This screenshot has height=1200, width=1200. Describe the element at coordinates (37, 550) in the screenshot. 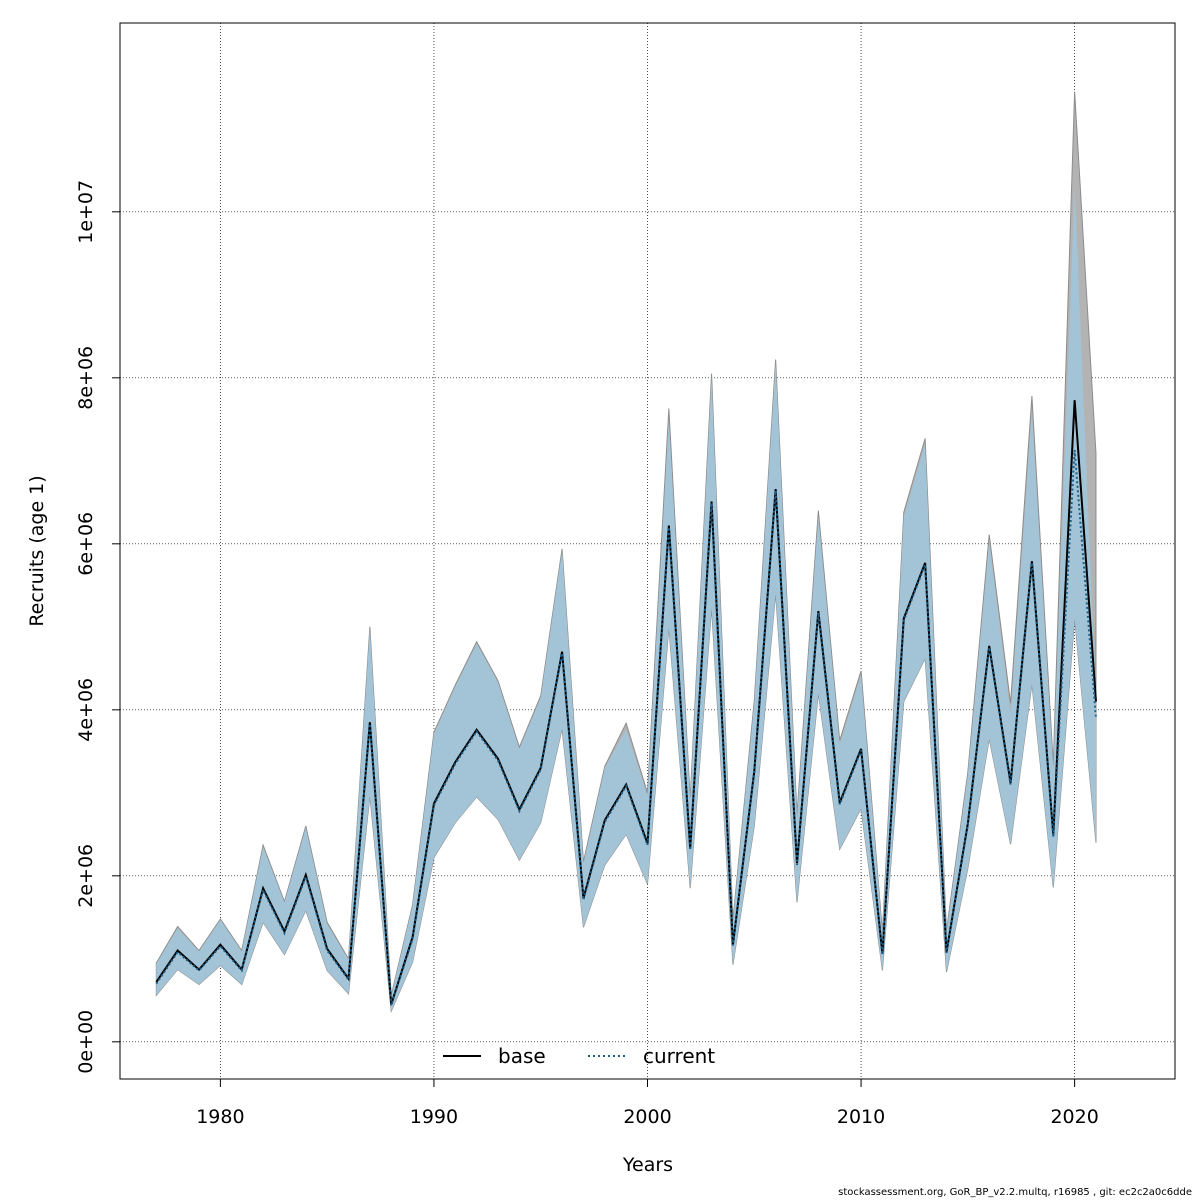

I see `y-axis-title: Recruits (age 1)` at that location.